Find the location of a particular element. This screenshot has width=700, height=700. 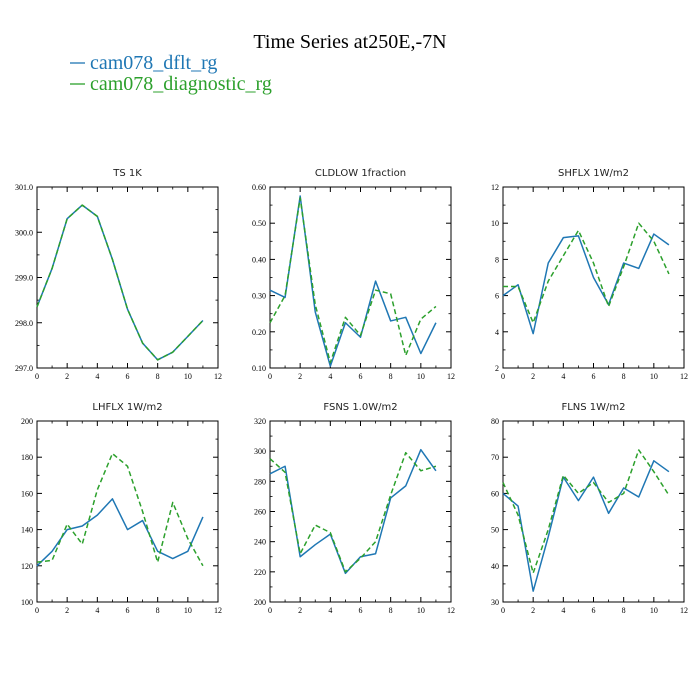

y-tick-label: 0.60 is located at coordinates (259, 187).